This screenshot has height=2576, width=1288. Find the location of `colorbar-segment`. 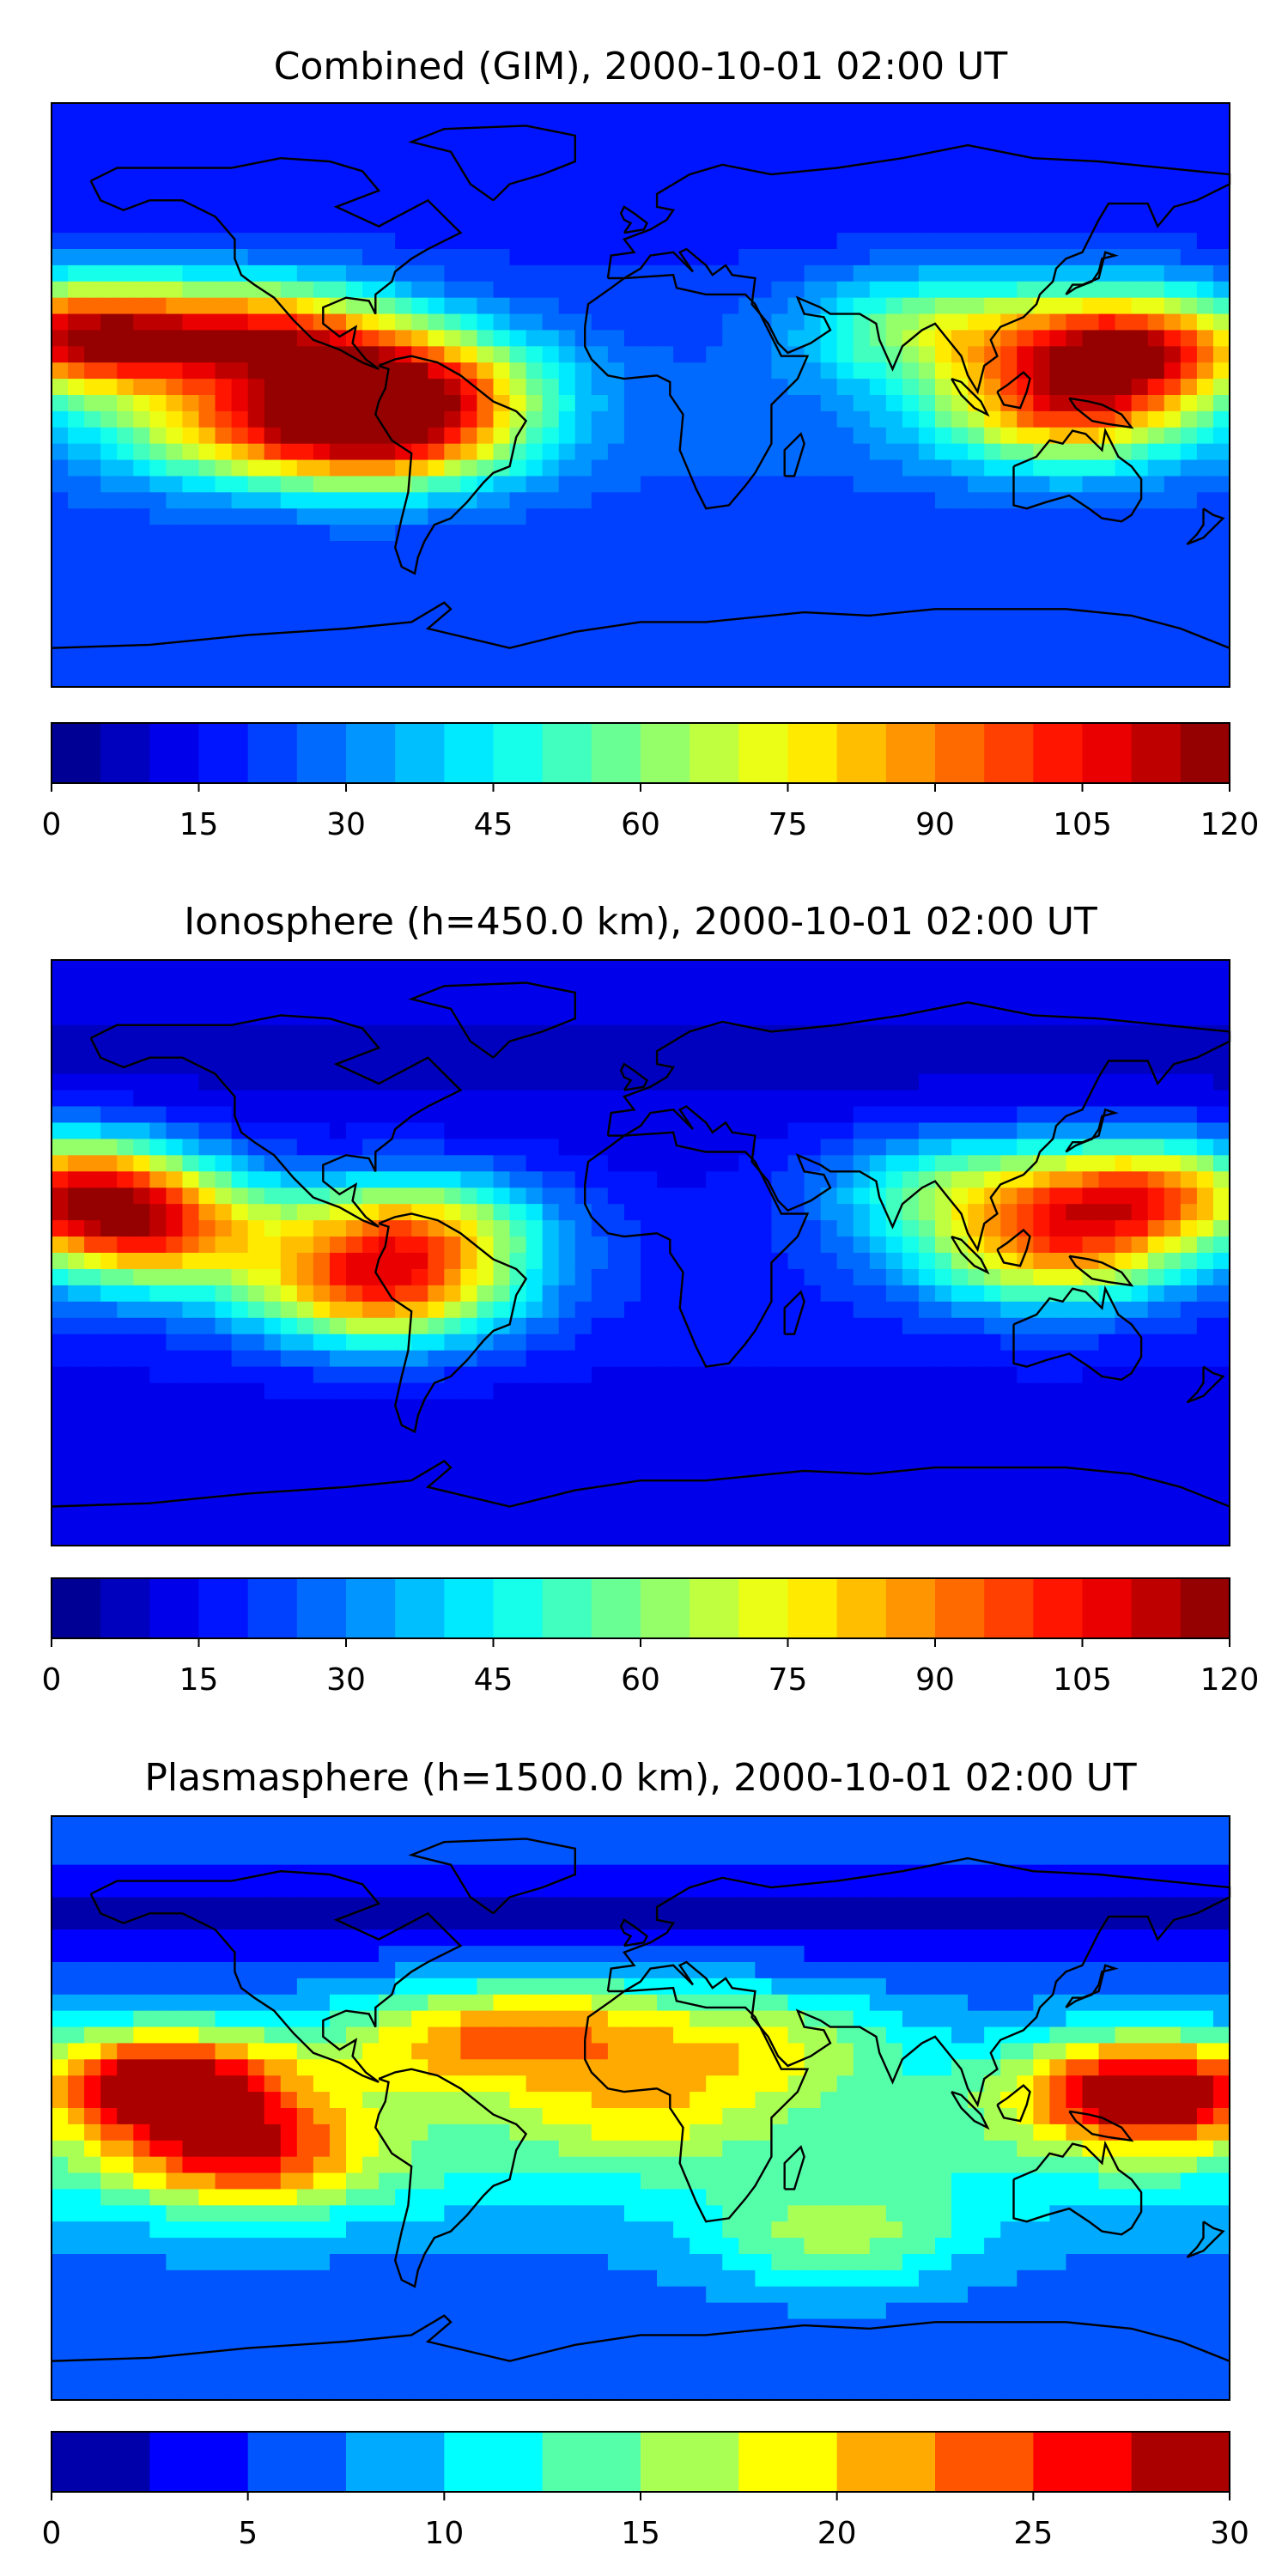

colorbar-segment is located at coordinates (519, 753).